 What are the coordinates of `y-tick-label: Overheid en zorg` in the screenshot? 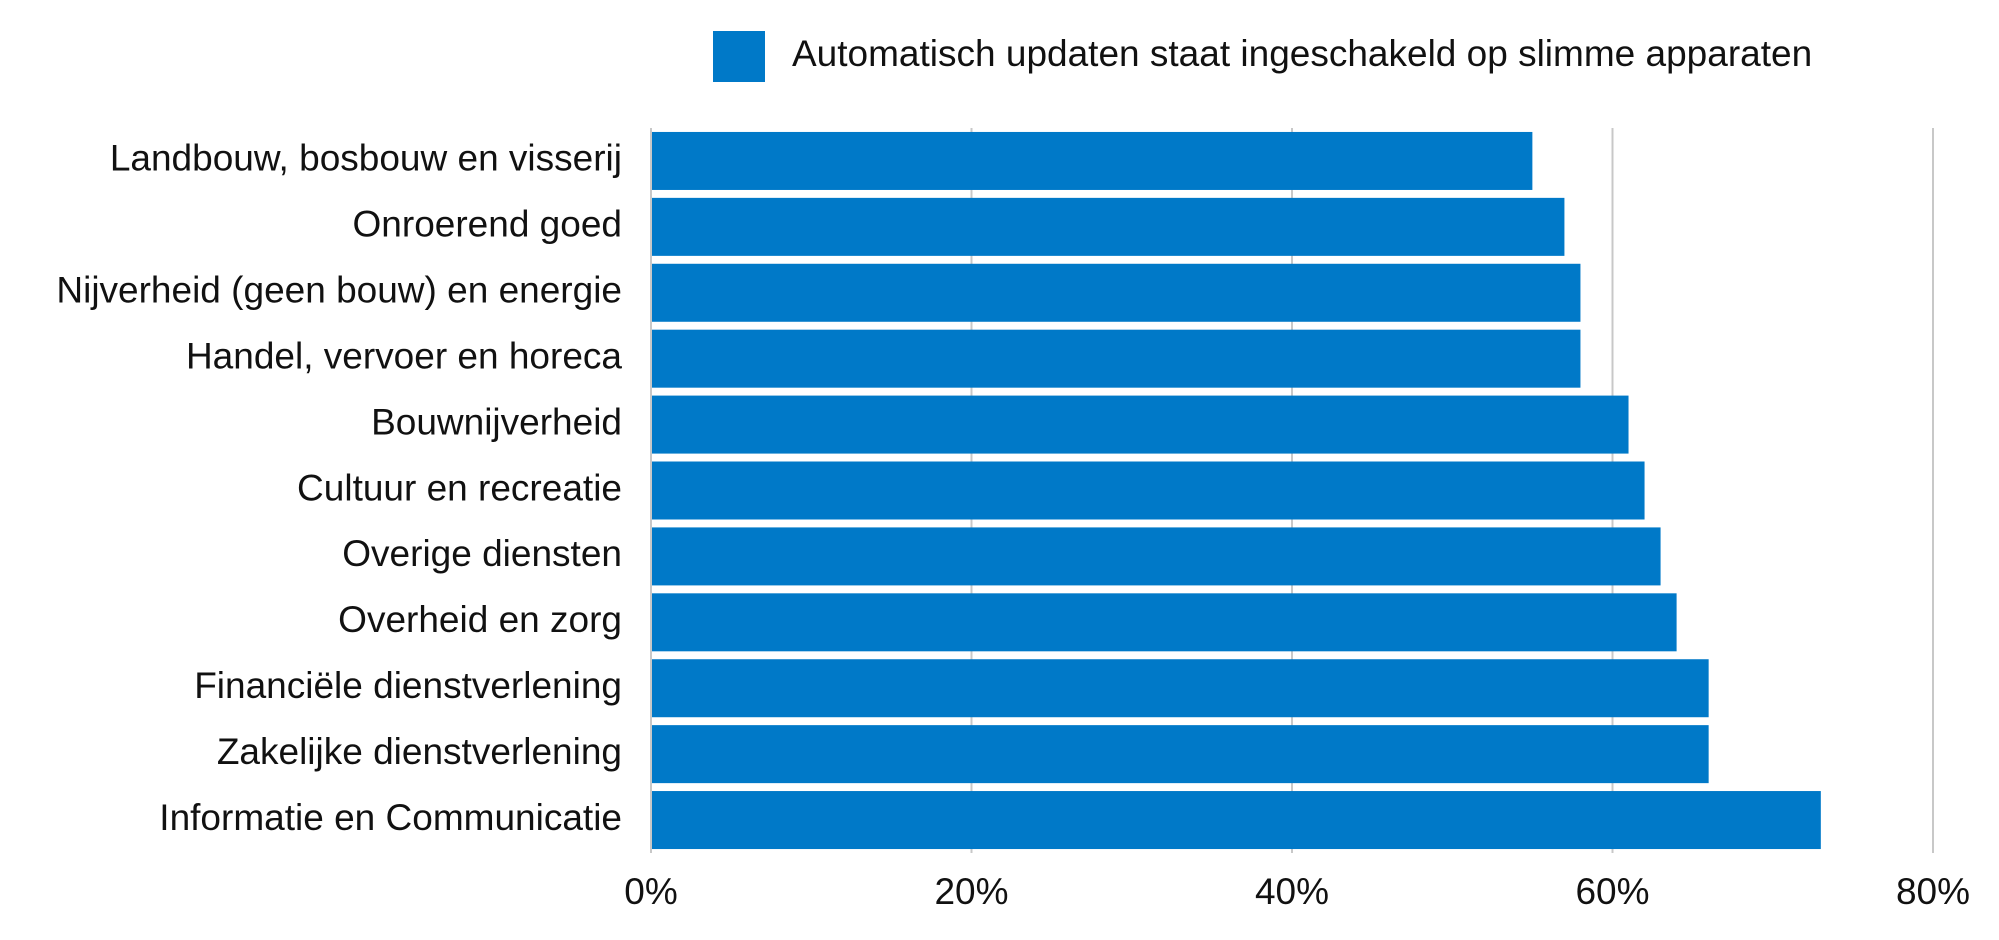 It's located at (480, 619).